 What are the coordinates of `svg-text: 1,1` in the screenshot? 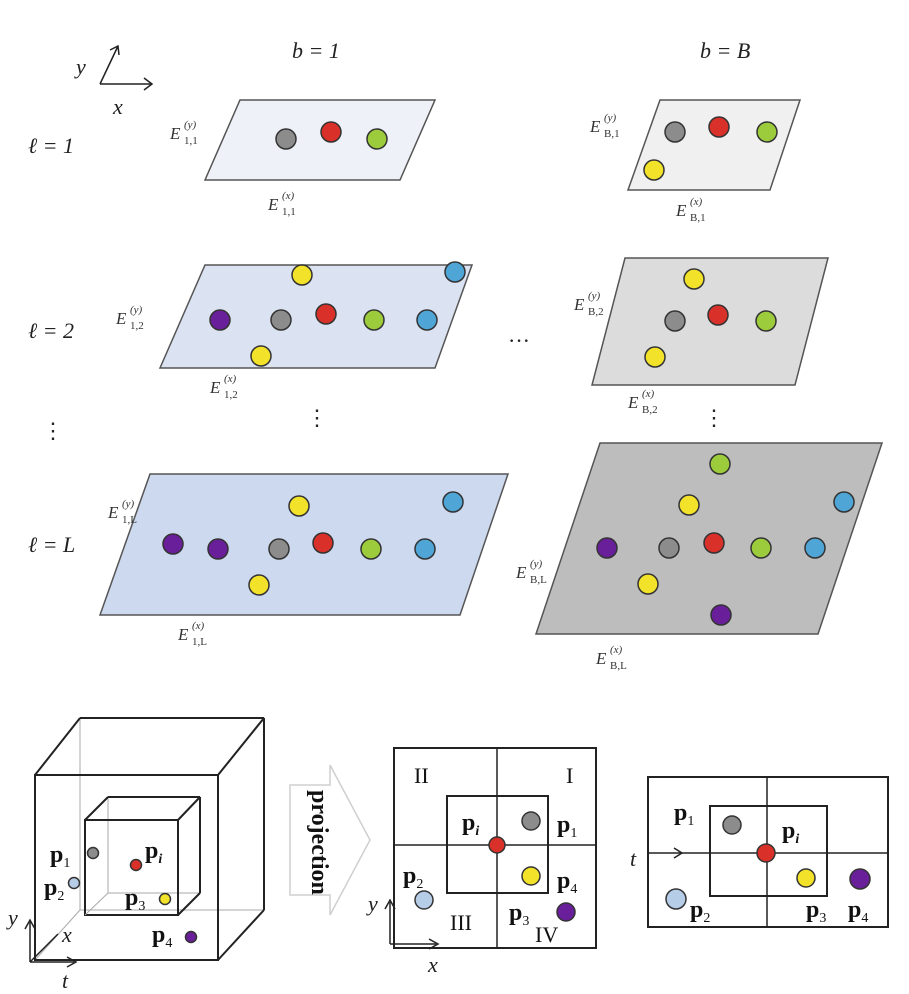 It's located at (289, 212).